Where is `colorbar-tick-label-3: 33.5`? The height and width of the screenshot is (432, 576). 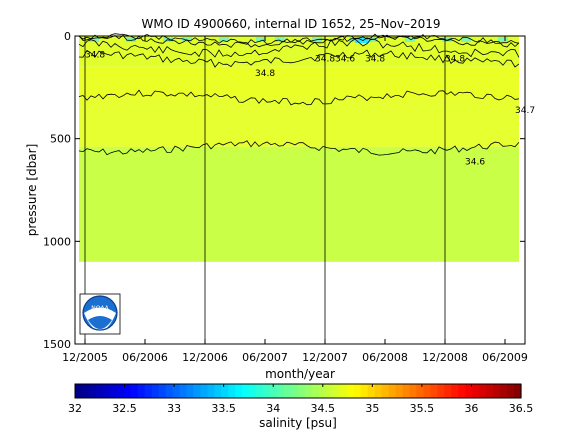 colorbar-tick-label-3: 33.5 is located at coordinates (223, 408).